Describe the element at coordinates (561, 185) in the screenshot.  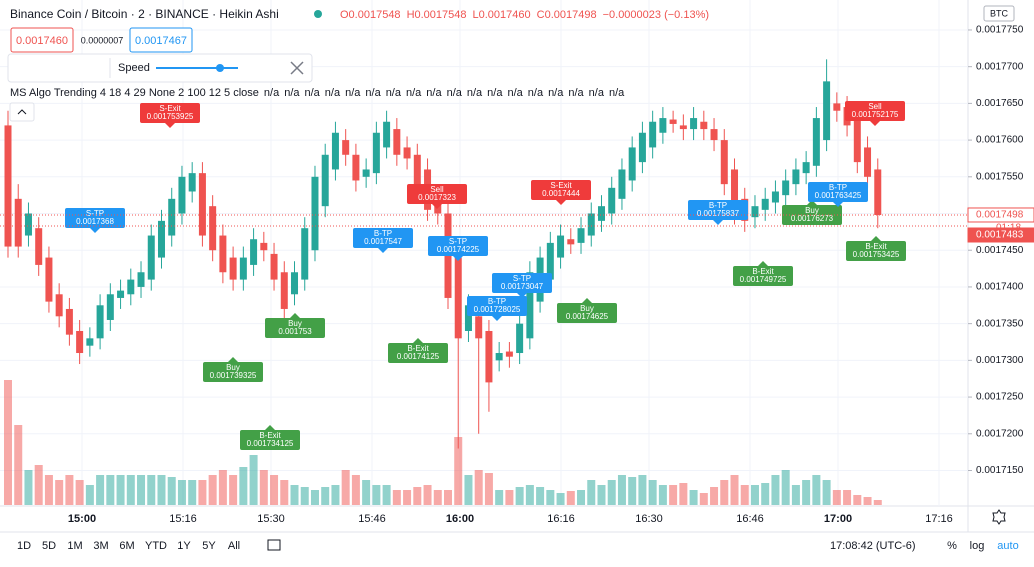
I see `signal-label: S-Exit` at that location.